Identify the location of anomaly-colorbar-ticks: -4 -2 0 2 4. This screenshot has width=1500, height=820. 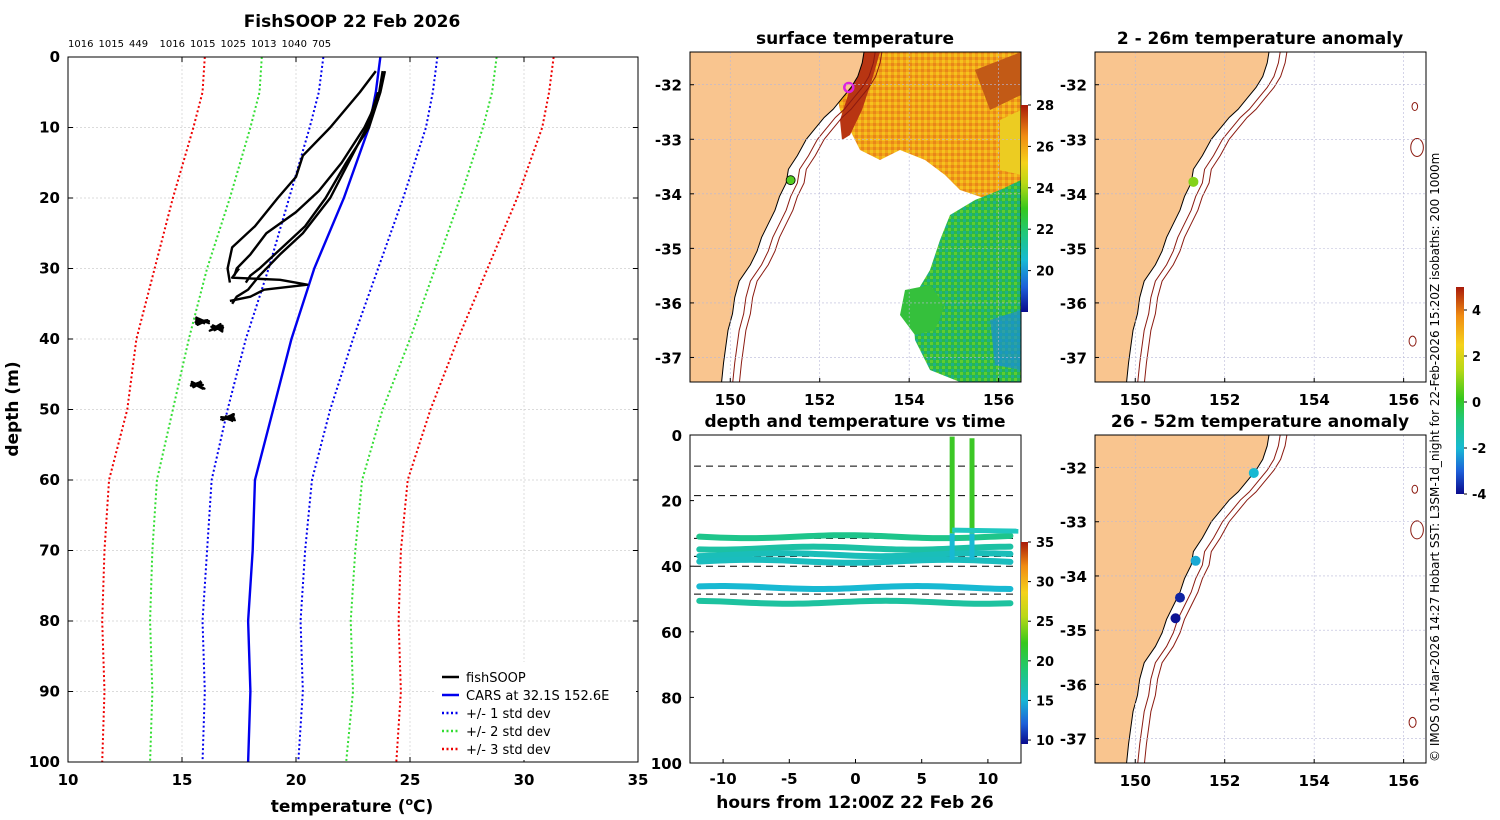
(1475, 403).